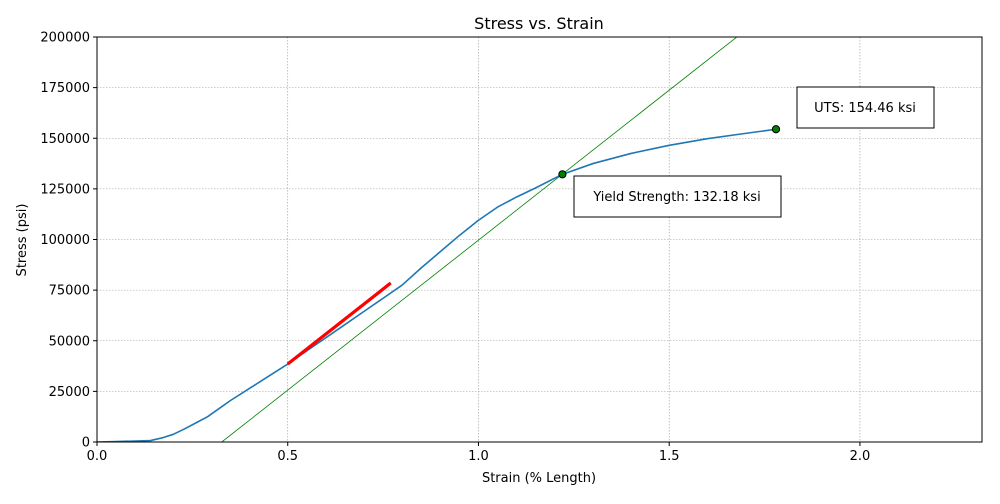 This screenshot has width=1000, height=504. What do you see at coordinates (65, 88) in the screenshot?
I see `y-tick-label: 175000` at bounding box center [65, 88].